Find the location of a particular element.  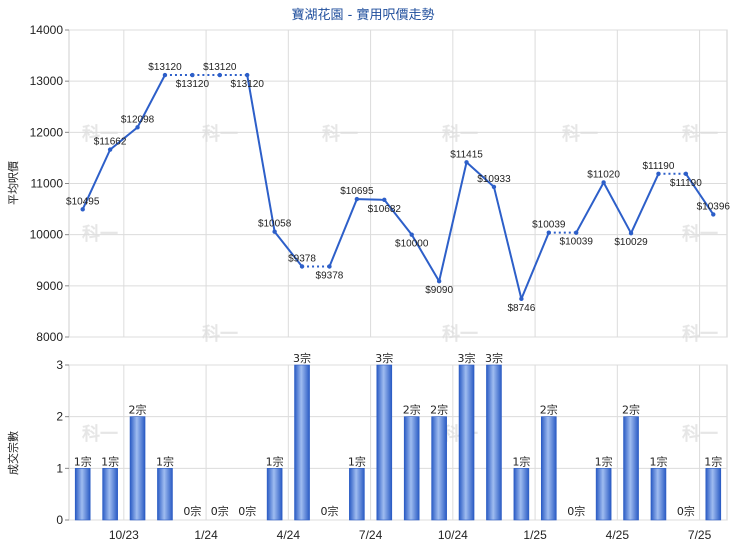

price-point-label: $10933 is located at coordinates (494, 179).